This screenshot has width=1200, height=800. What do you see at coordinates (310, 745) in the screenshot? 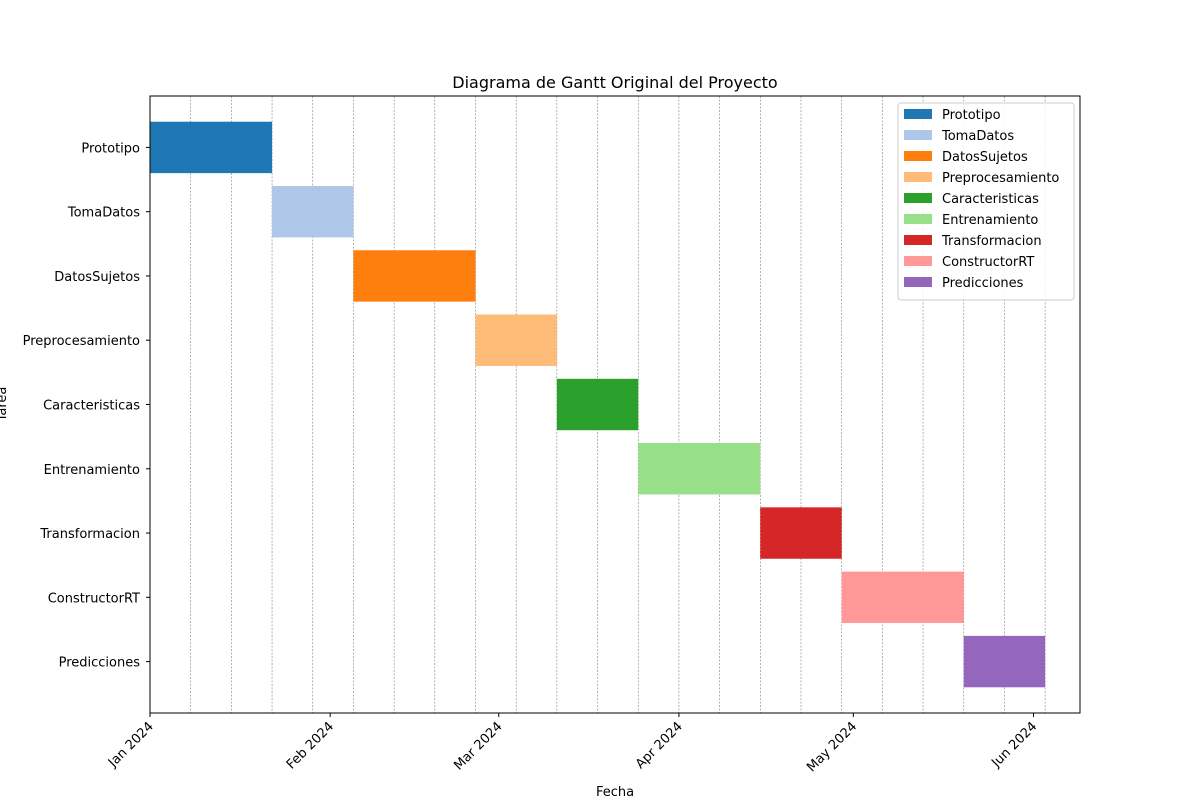
I see `x-tick-label: Feb 2024` at bounding box center [310, 745].